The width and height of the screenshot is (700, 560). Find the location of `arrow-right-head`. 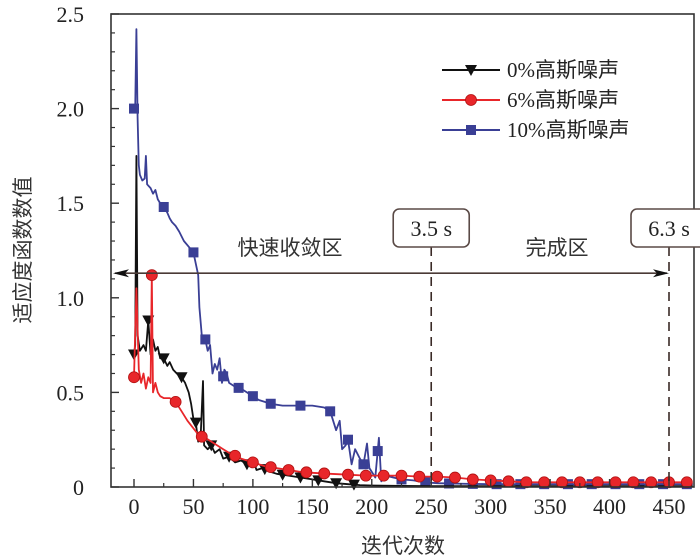

arrow-right-head is located at coordinates (661, 273).